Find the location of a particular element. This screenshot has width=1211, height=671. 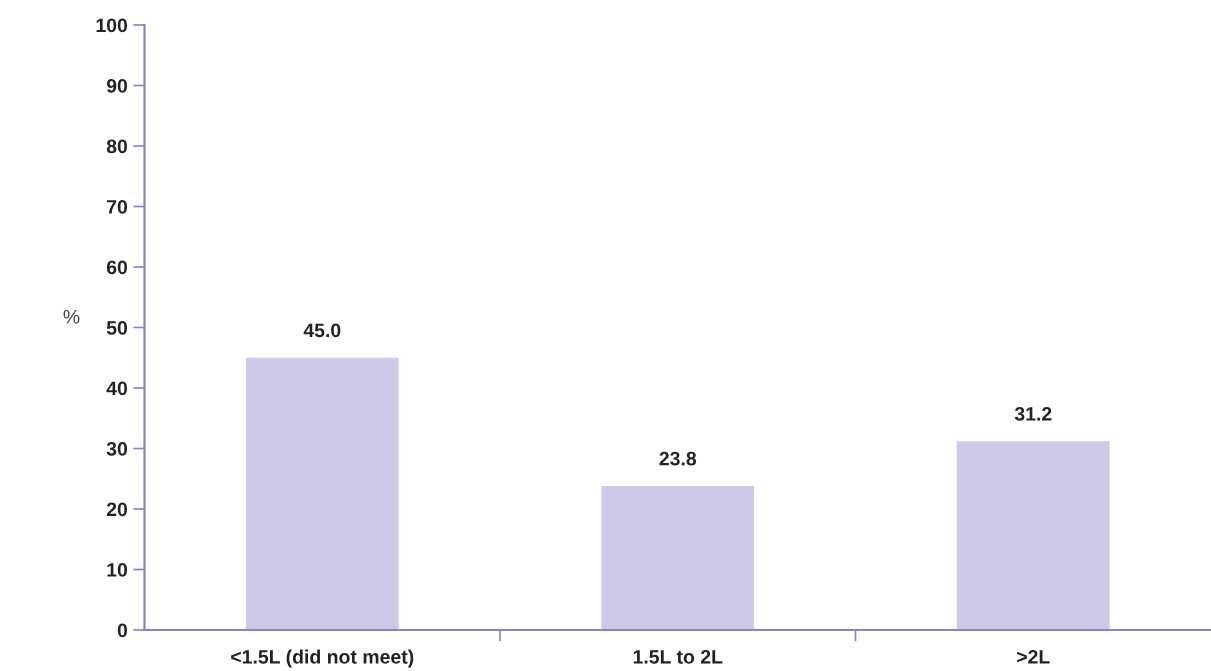

y-tick-label: 10 is located at coordinates (117, 569).